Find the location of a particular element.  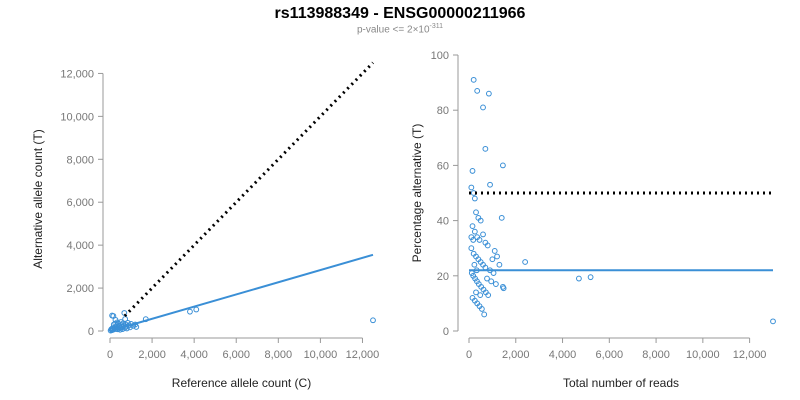

panel2-y-tick-label: 20 is located at coordinates (443, 277).